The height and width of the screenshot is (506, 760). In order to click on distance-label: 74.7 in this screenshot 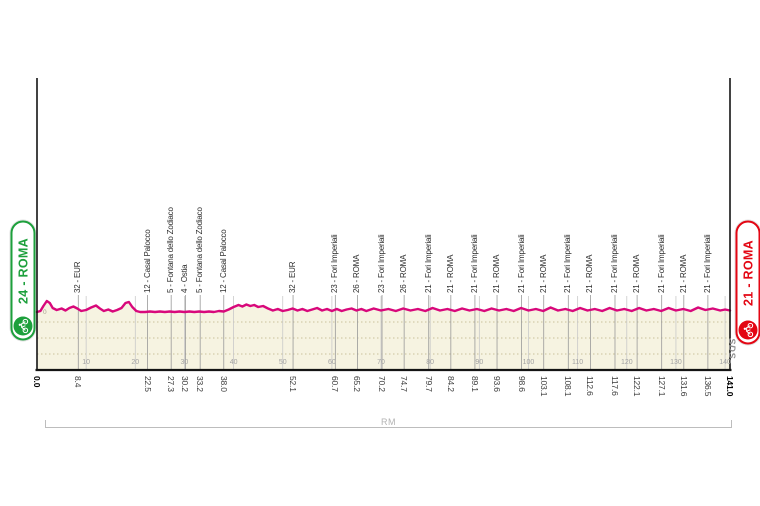, I will do `click(404, 384)`.